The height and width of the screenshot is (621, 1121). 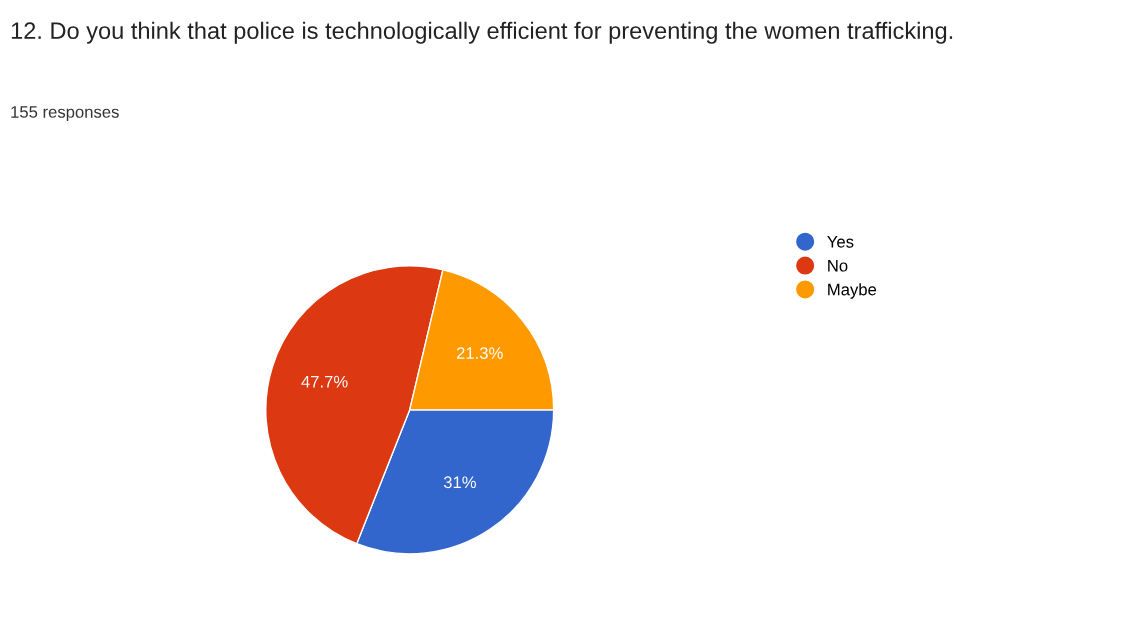 What do you see at coordinates (324, 381) in the screenshot?
I see `data-label: 47.7%` at bounding box center [324, 381].